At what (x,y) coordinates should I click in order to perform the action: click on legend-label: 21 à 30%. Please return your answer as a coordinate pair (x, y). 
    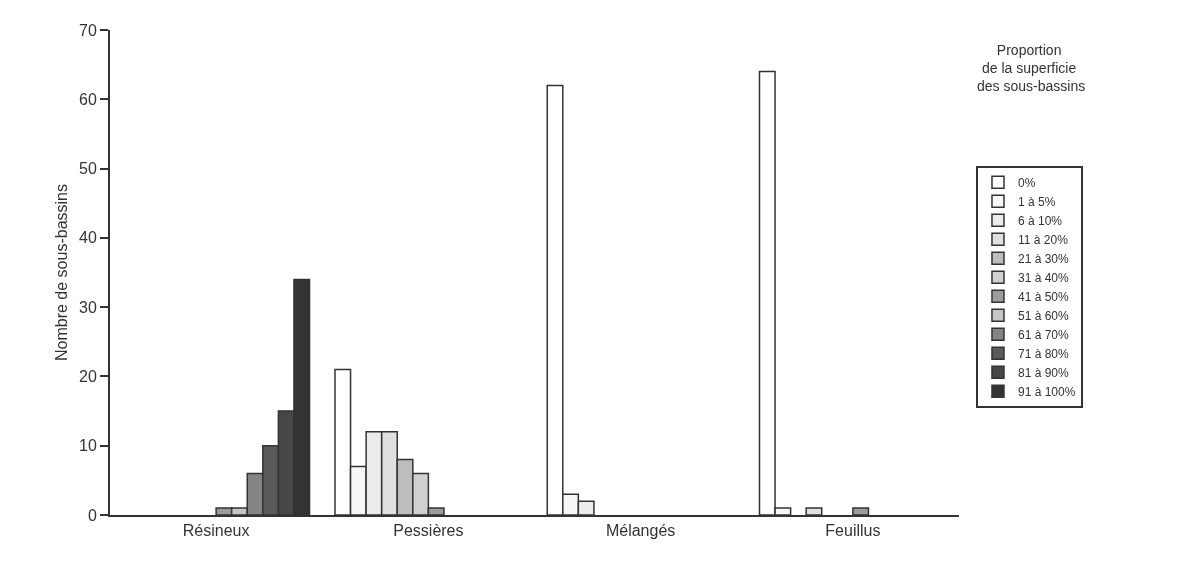
    Looking at the image, I should click on (1043, 258).